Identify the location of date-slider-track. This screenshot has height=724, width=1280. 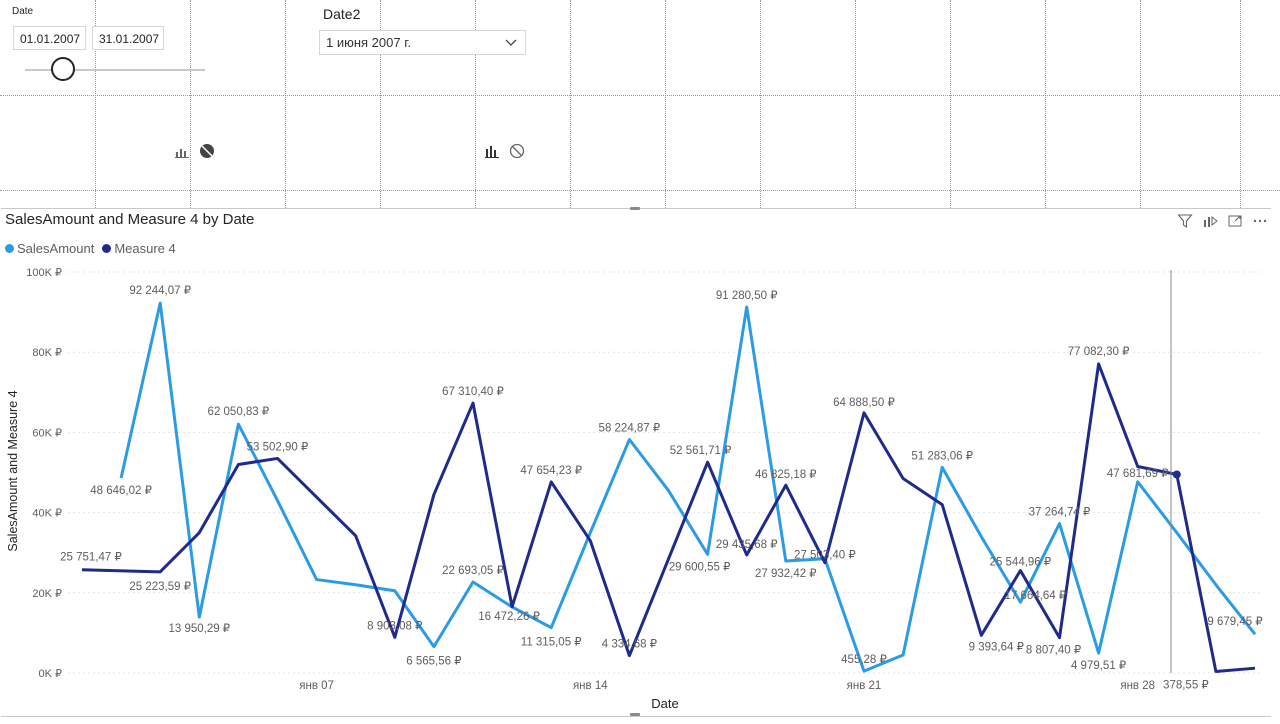
(115, 70).